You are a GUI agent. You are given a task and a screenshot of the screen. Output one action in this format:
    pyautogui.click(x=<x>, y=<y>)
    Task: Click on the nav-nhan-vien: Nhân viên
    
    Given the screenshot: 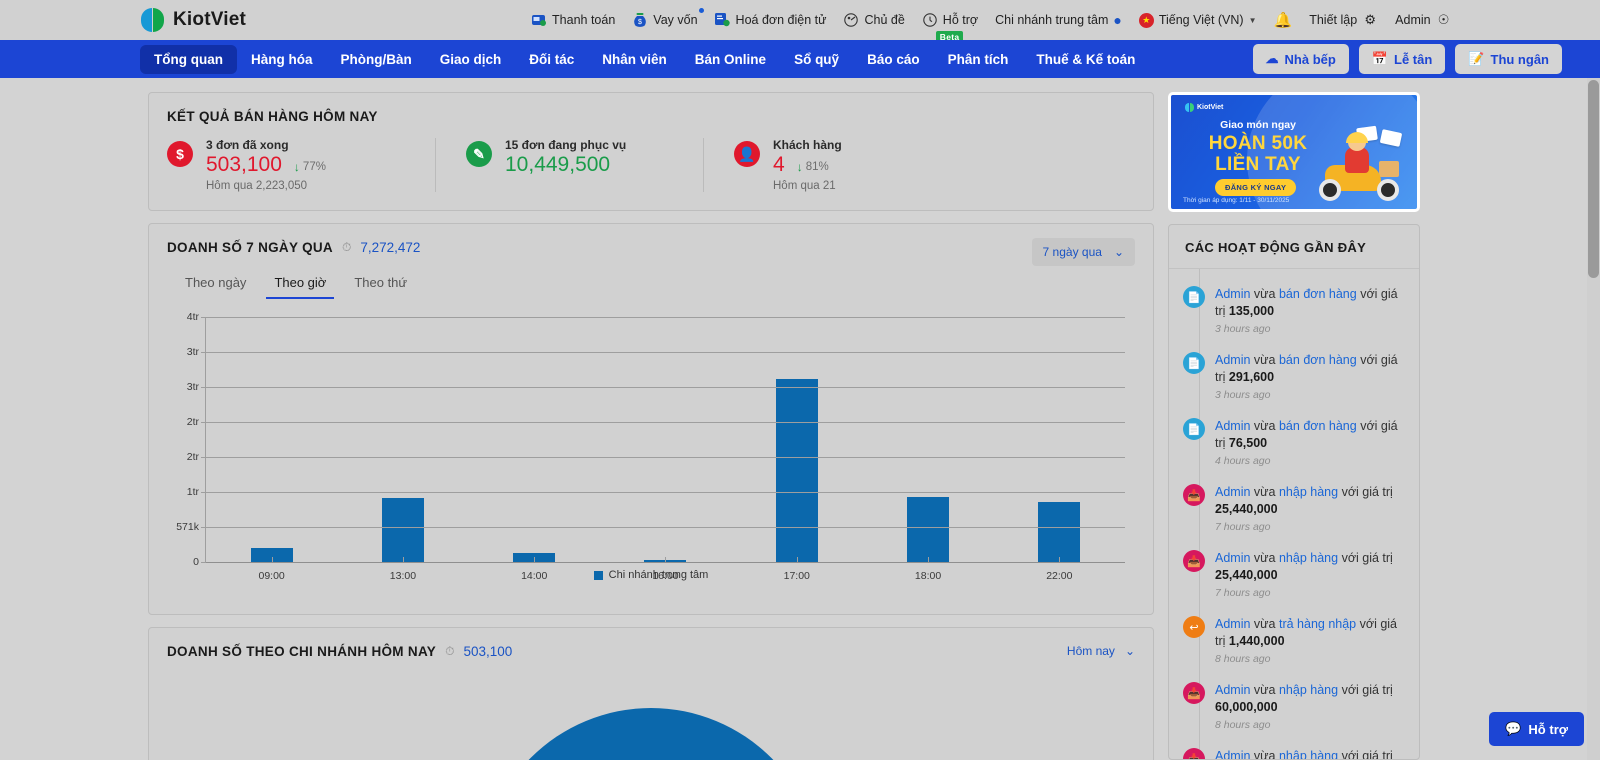 What is the action you would take?
    pyautogui.click(x=634, y=59)
    